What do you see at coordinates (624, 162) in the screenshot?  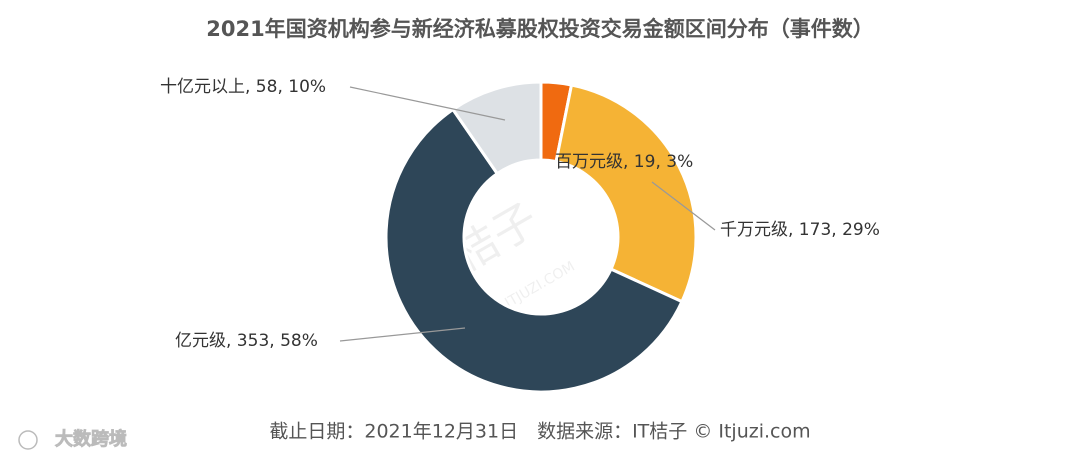 I see `data-label: 百万元级, 19, 3%` at bounding box center [624, 162].